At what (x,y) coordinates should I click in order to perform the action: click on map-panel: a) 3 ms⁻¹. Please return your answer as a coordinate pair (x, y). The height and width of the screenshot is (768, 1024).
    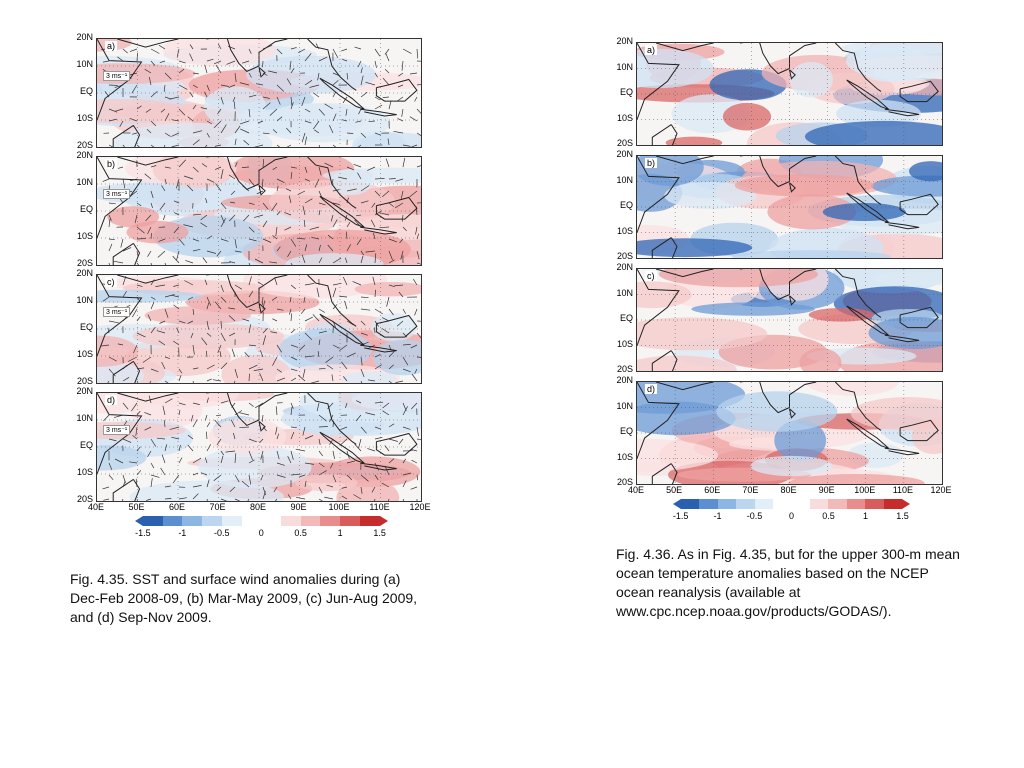
    Looking at the image, I should click on (259, 93).